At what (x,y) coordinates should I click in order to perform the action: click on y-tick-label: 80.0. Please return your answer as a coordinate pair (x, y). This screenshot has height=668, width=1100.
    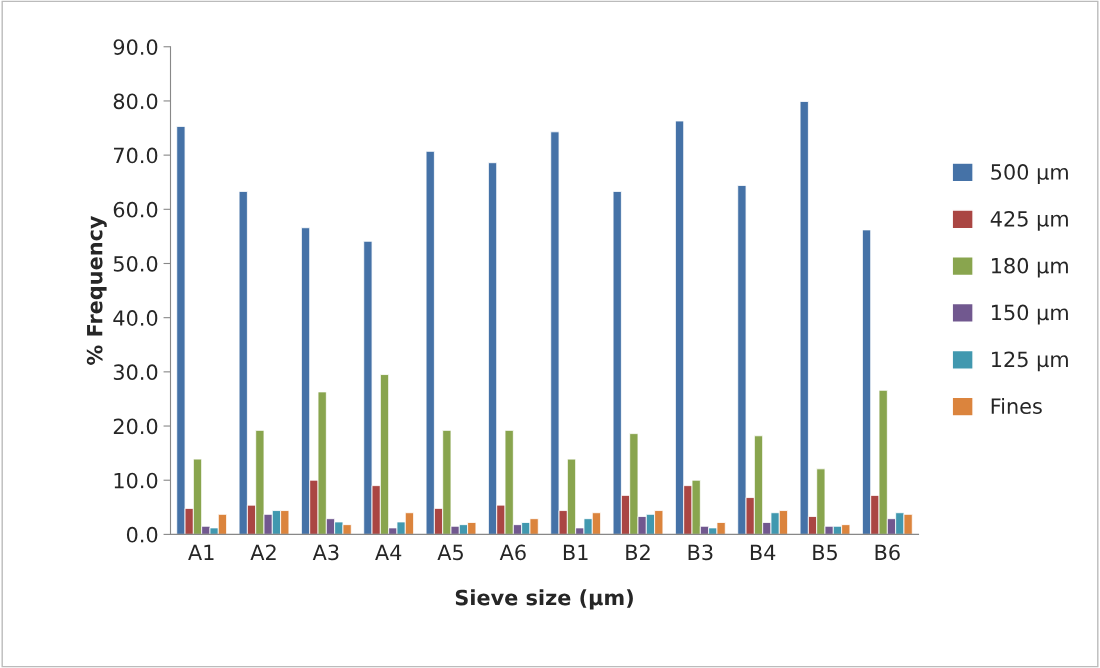
    Looking at the image, I should click on (135, 101).